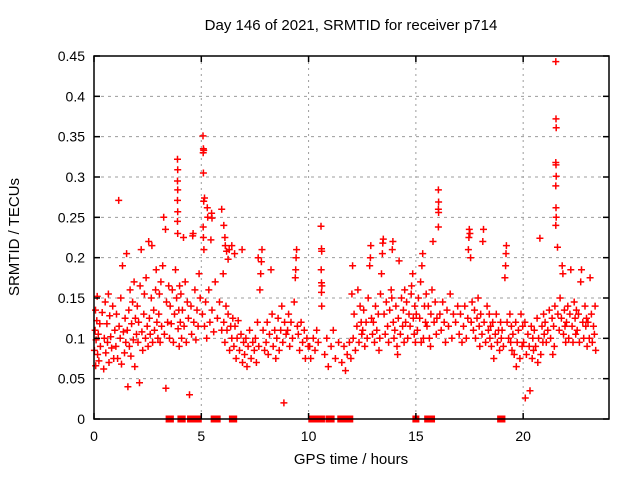  Describe the element at coordinates (76, 338) in the screenshot. I see `y-tick-label: 0.1` at that location.